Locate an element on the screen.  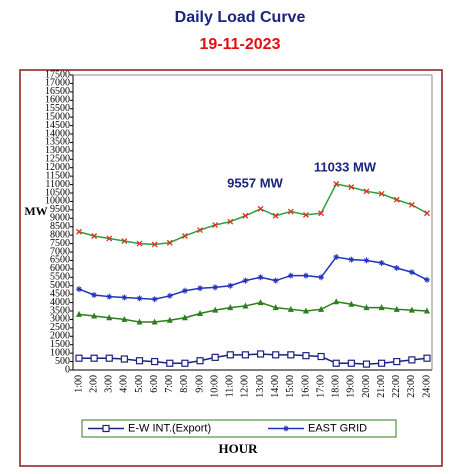
y-tick-label: 13500 is located at coordinates (57, 142).